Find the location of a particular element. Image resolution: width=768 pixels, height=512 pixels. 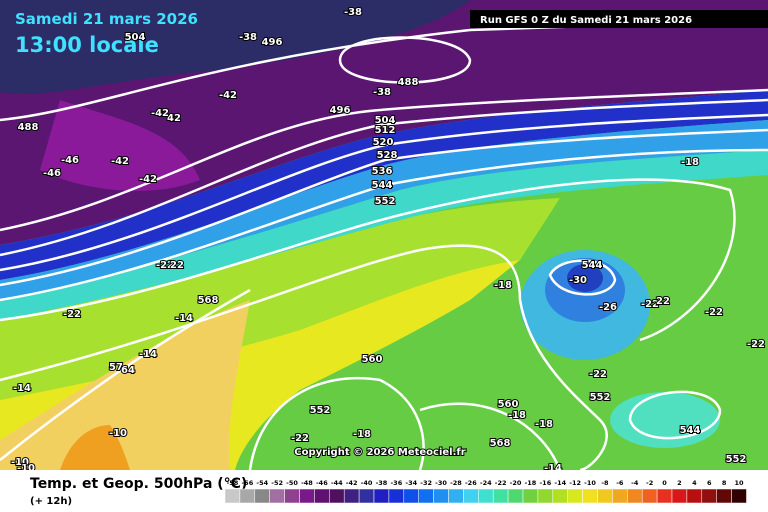

scale-label: -50 is located at coordinates (292, 483).